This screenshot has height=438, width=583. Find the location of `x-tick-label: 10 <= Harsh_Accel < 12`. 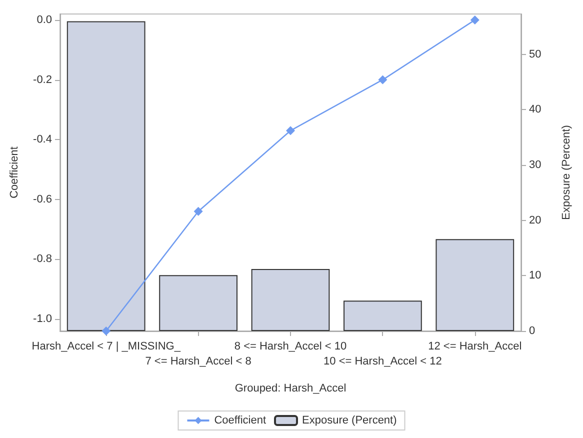

x-tick-label: 10 <= Harsh_Accel < 12 is located at coordinates (383, 362).